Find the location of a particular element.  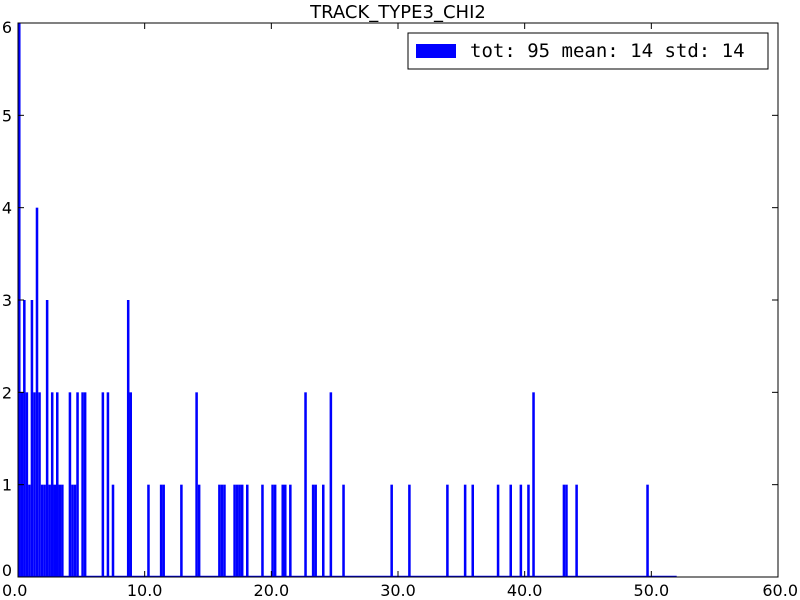

y-tick-label: 4 is located at coordinates (7, 208).